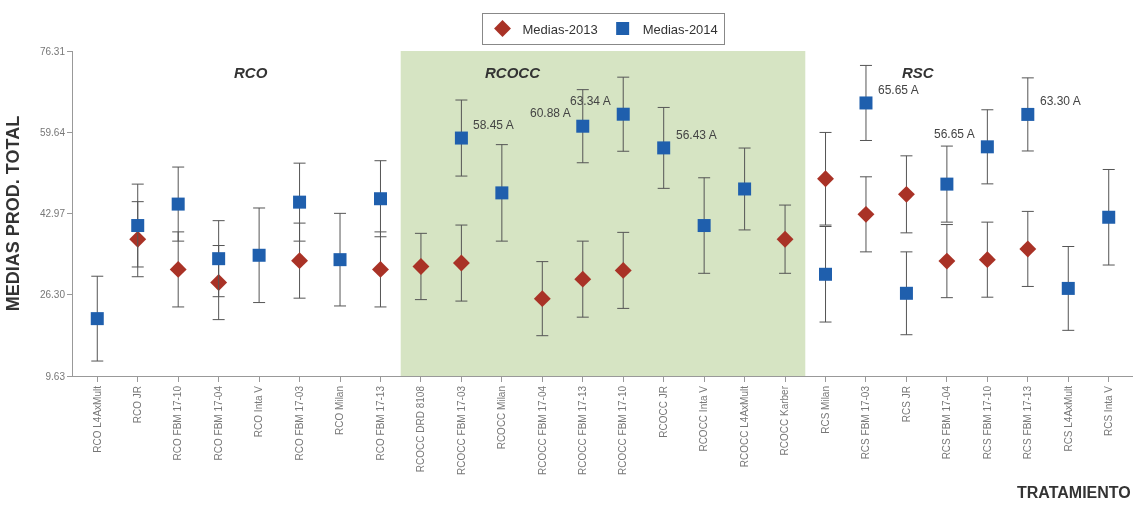 The height and width of the screenshot is (506, 1148). I want to click on annotation: 60.88 A, so click(550, 113).